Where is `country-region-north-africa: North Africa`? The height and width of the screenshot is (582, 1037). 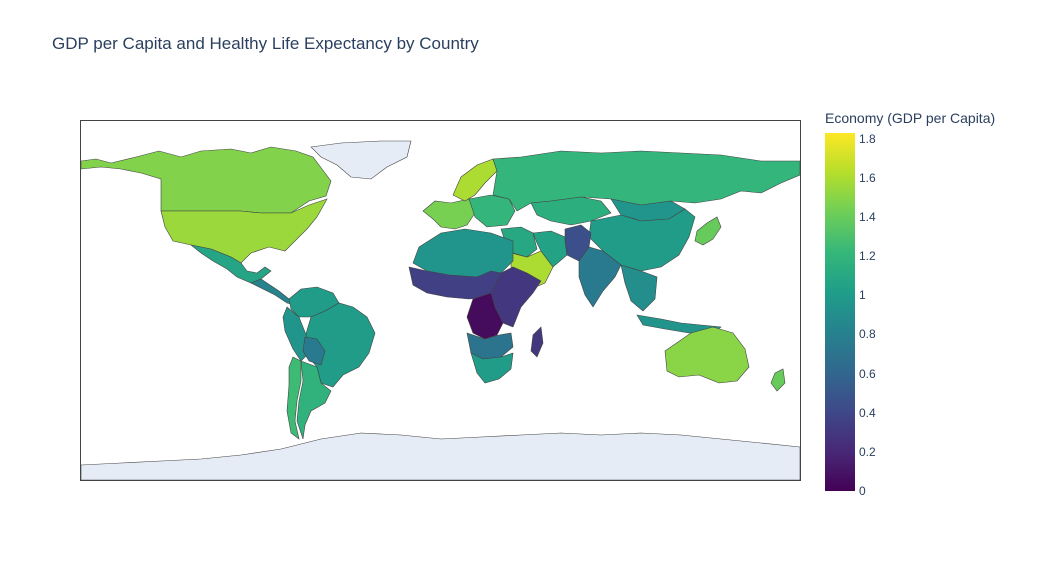 country-region-north-africa: North Africa is located at coordinates (463, 253).